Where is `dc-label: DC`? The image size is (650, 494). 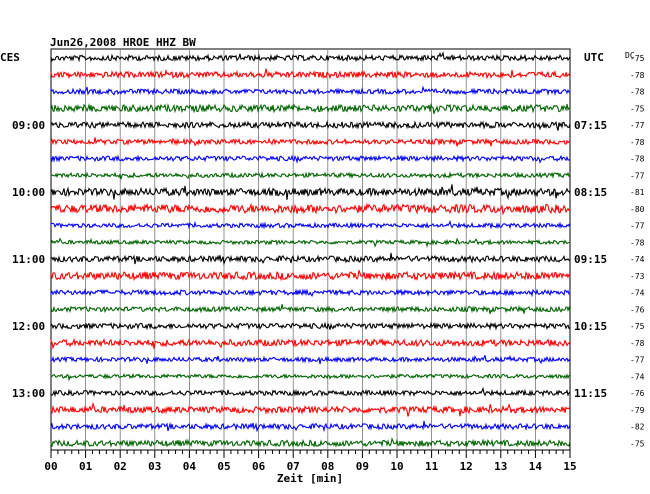 dc-label: DC is located at coordinates (630, 55).